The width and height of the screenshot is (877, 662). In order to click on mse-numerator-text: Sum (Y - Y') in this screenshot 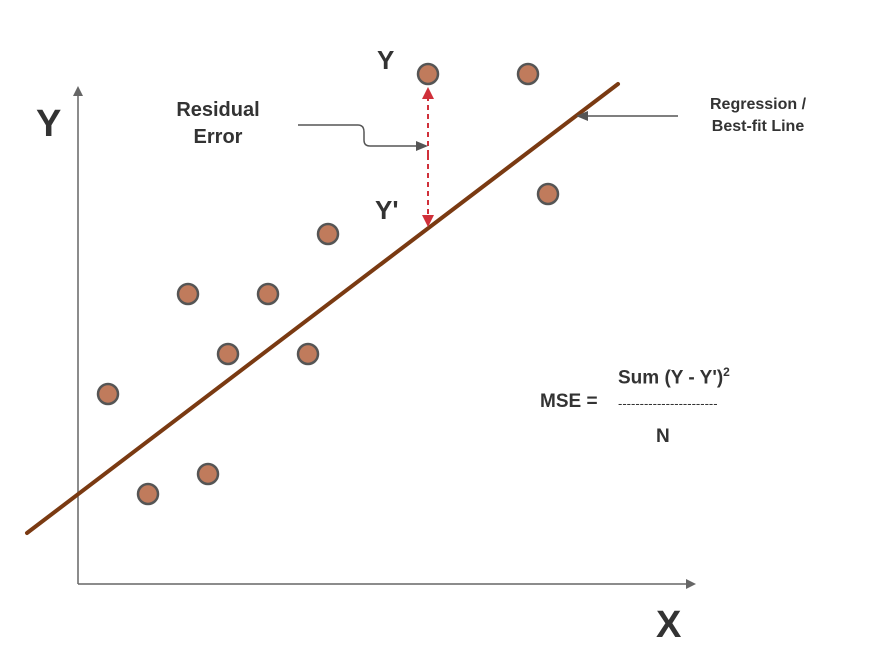, I will do `click(671, 378)`.